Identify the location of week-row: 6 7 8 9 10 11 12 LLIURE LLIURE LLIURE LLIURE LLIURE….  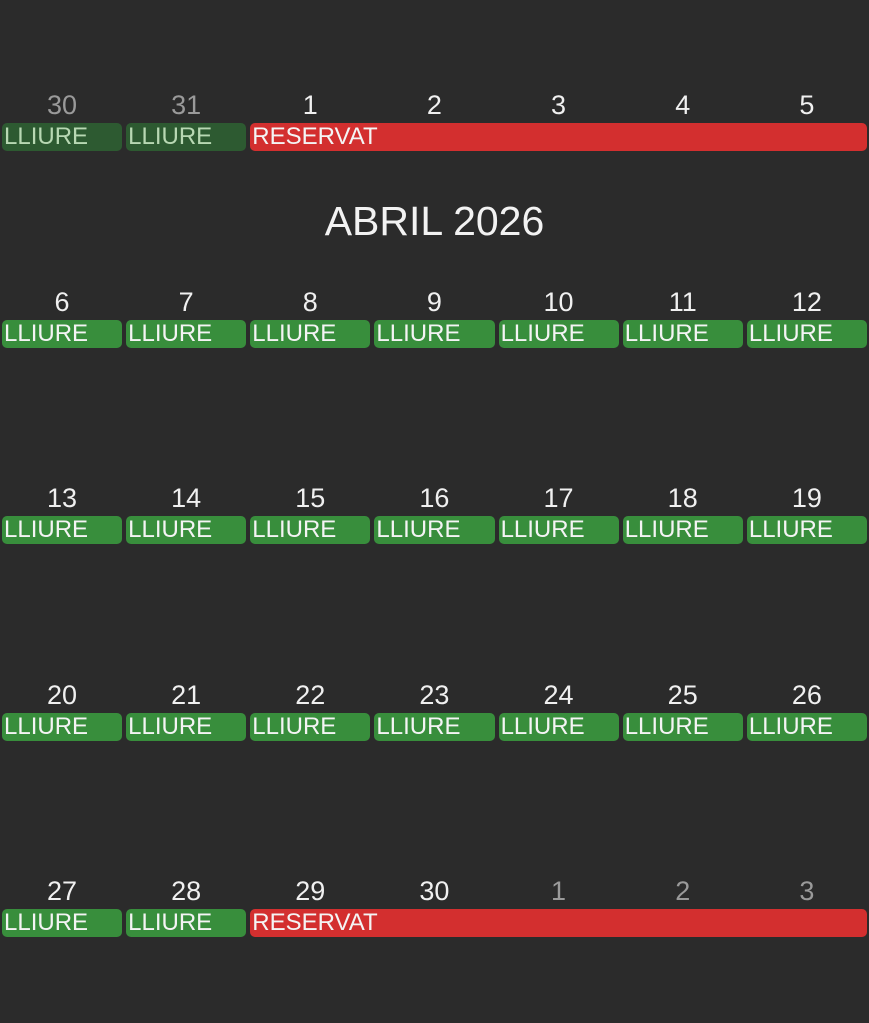
(434, 321).